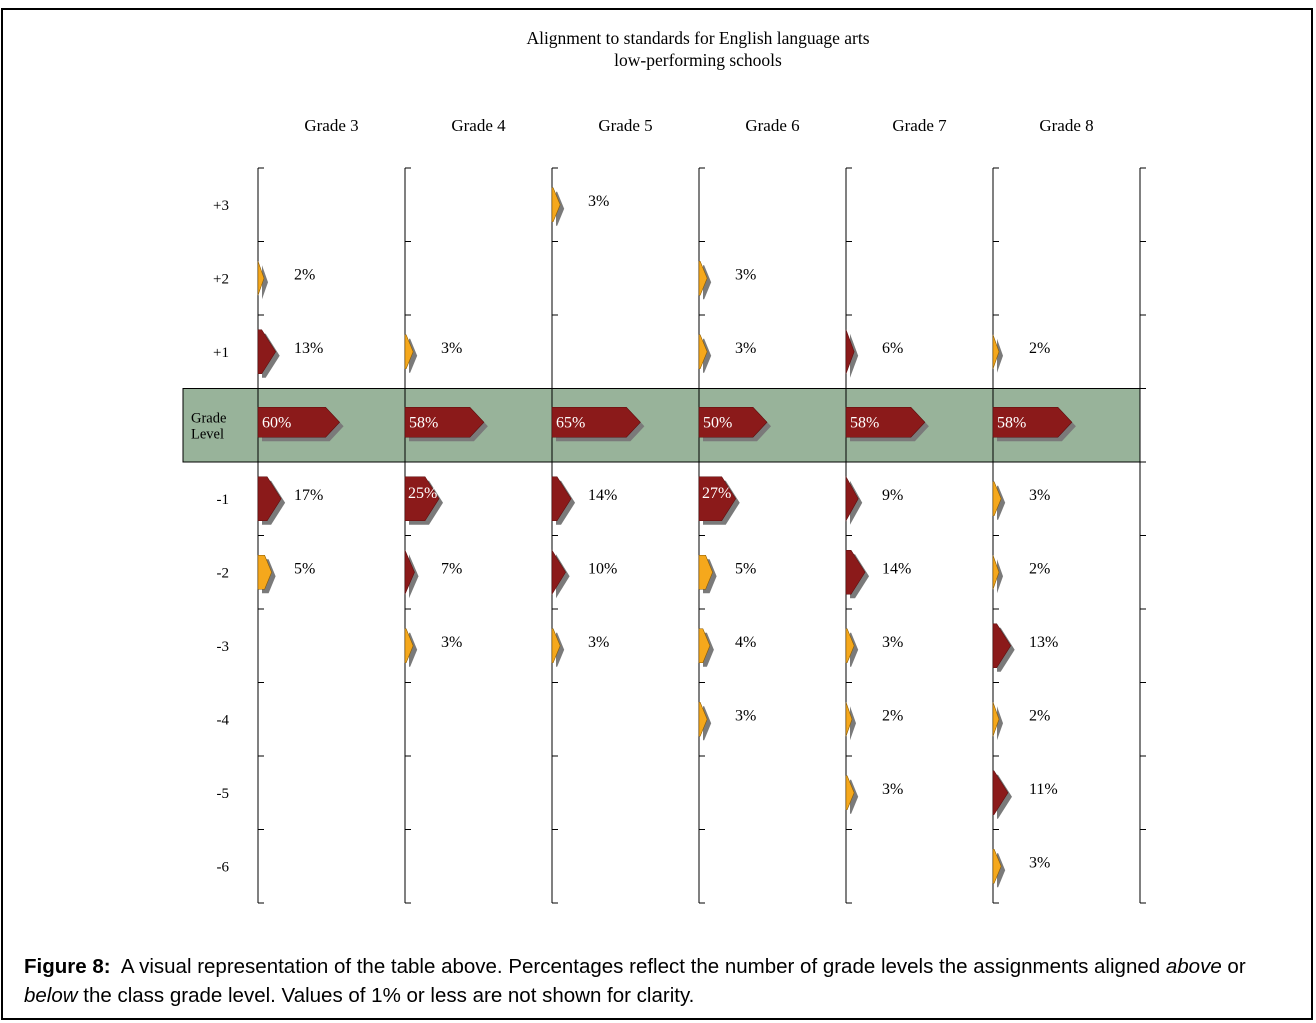 The image size is (1316, 1023). I want to click on bar-value-label: 25%, so click(422, 493).